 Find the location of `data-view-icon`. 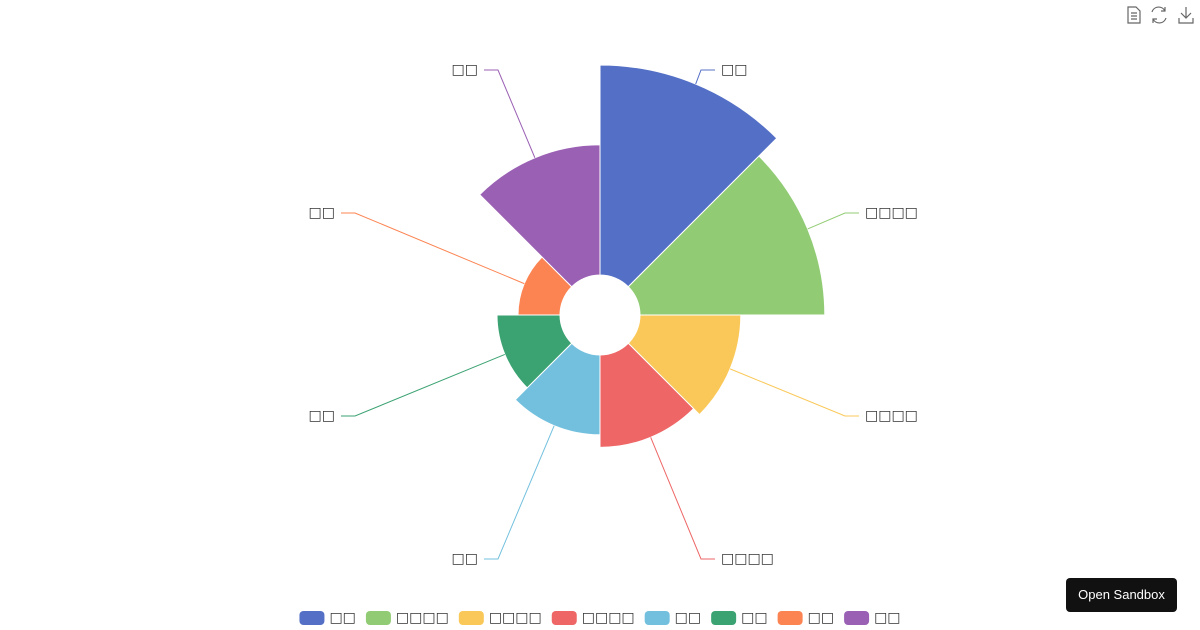

data-view-icon is located at coordinates (1134, 15).